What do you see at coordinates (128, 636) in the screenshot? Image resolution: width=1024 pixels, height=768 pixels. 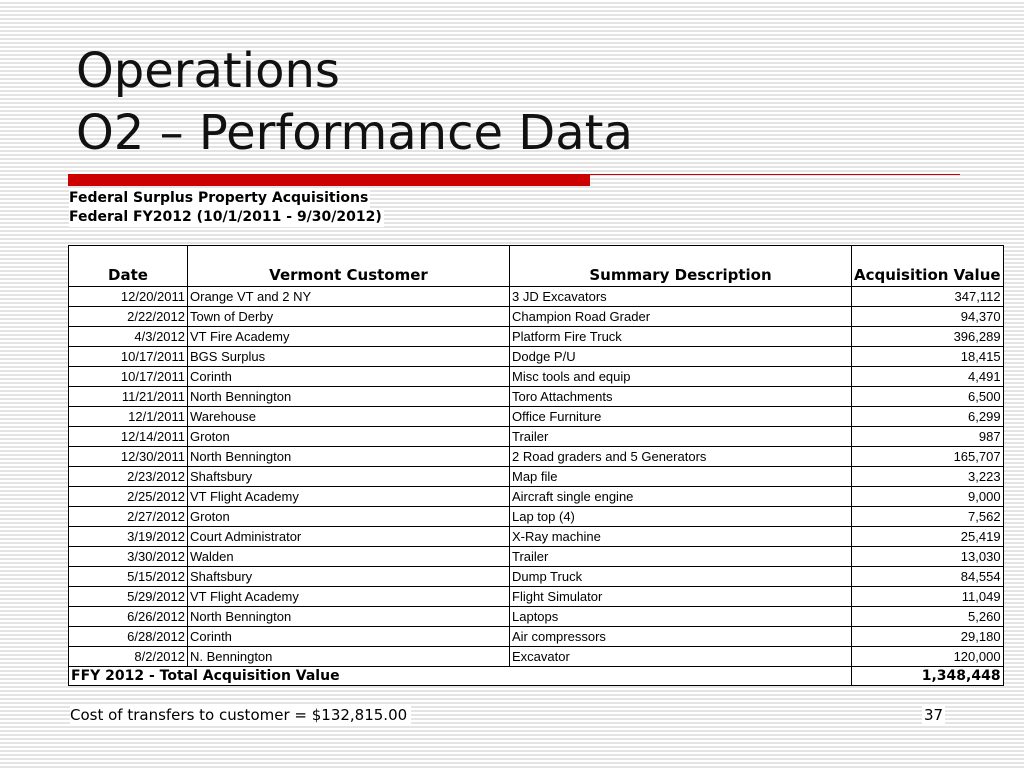 I see `cell-date: 6/28/2012` at bounding box center [128, 636].